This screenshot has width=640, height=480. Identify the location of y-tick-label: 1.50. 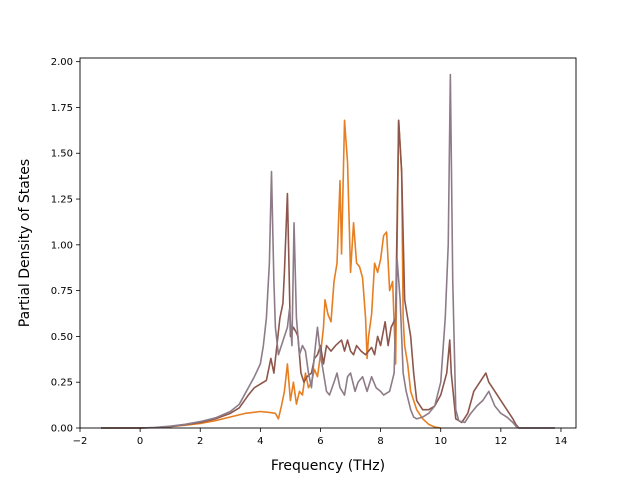
(62, 154).